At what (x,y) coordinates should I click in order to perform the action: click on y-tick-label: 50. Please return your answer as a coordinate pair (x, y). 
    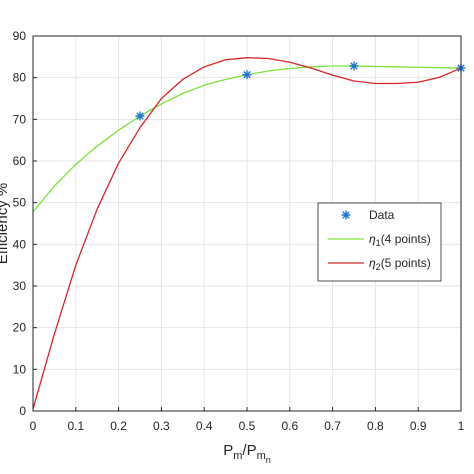
    Looking at the image, I should click on (20, 203).